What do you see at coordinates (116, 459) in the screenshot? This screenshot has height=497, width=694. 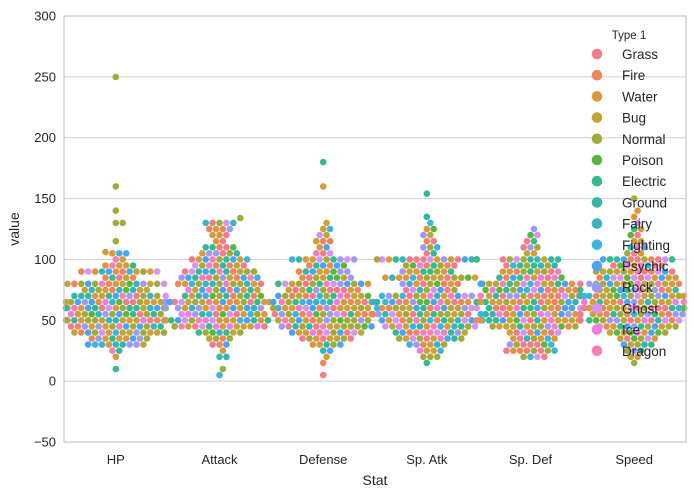 I see `x-tick-label: HP` at bounding box center [116, 459].